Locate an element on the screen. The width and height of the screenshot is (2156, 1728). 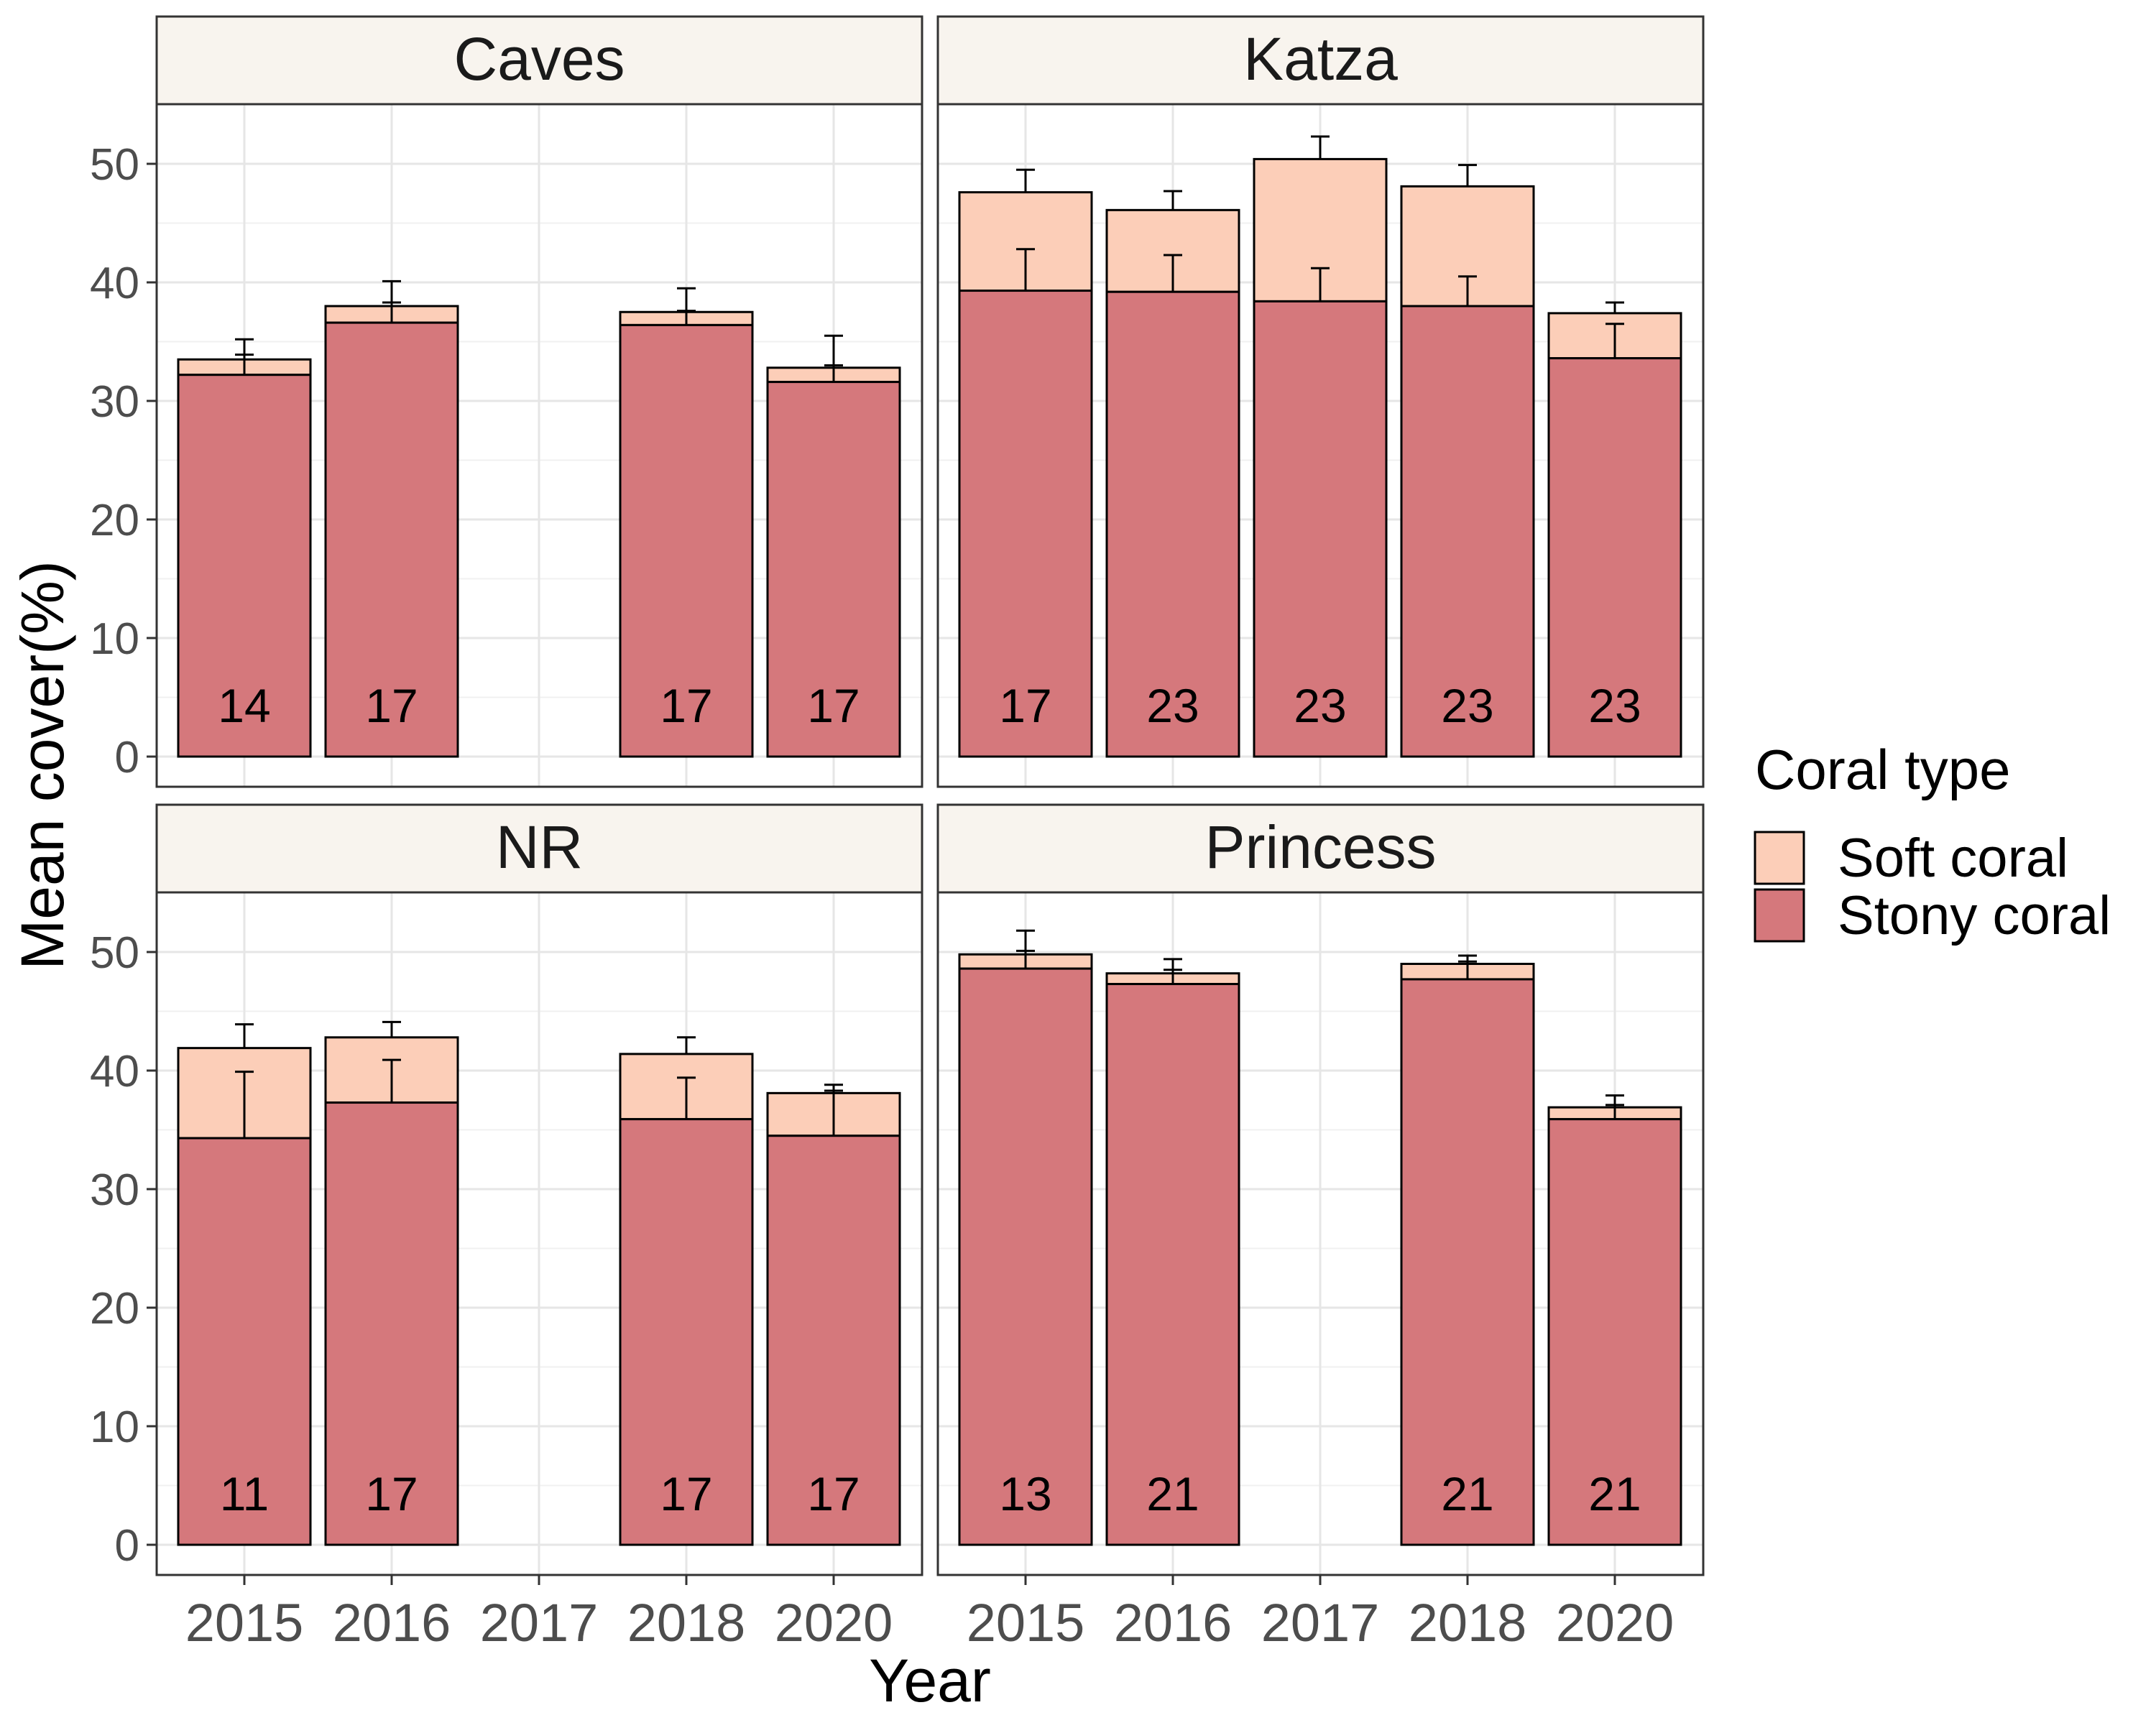
legend-label: Stony coral is located at coordinates (1974, 916).